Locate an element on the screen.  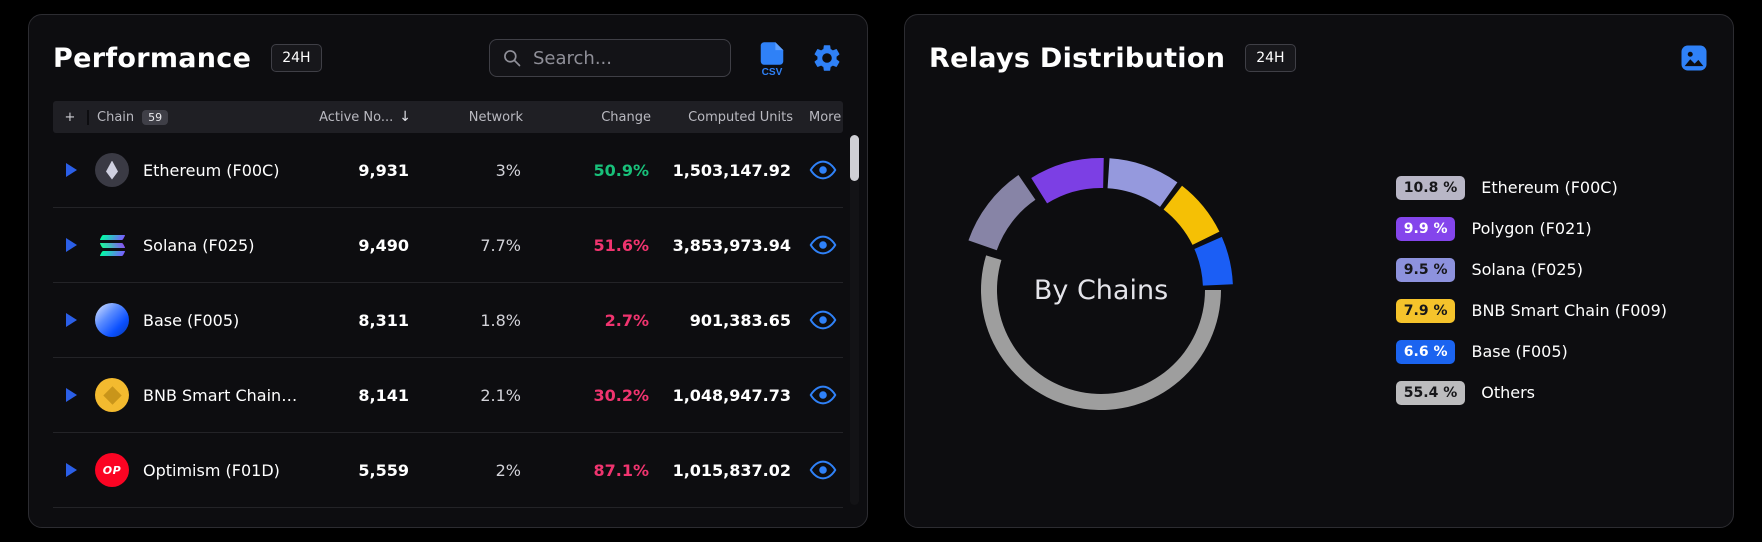
performance-title: Performance is located at coordinates (152, 58).